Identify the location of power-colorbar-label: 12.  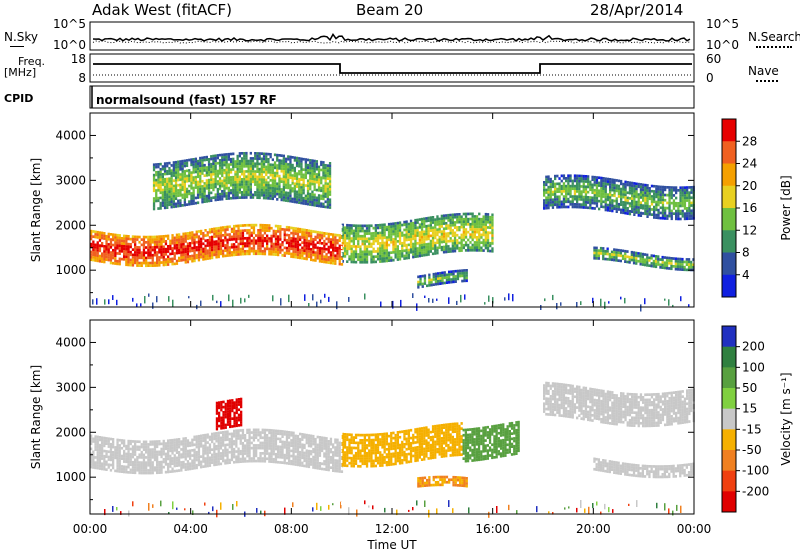
(749, 230).